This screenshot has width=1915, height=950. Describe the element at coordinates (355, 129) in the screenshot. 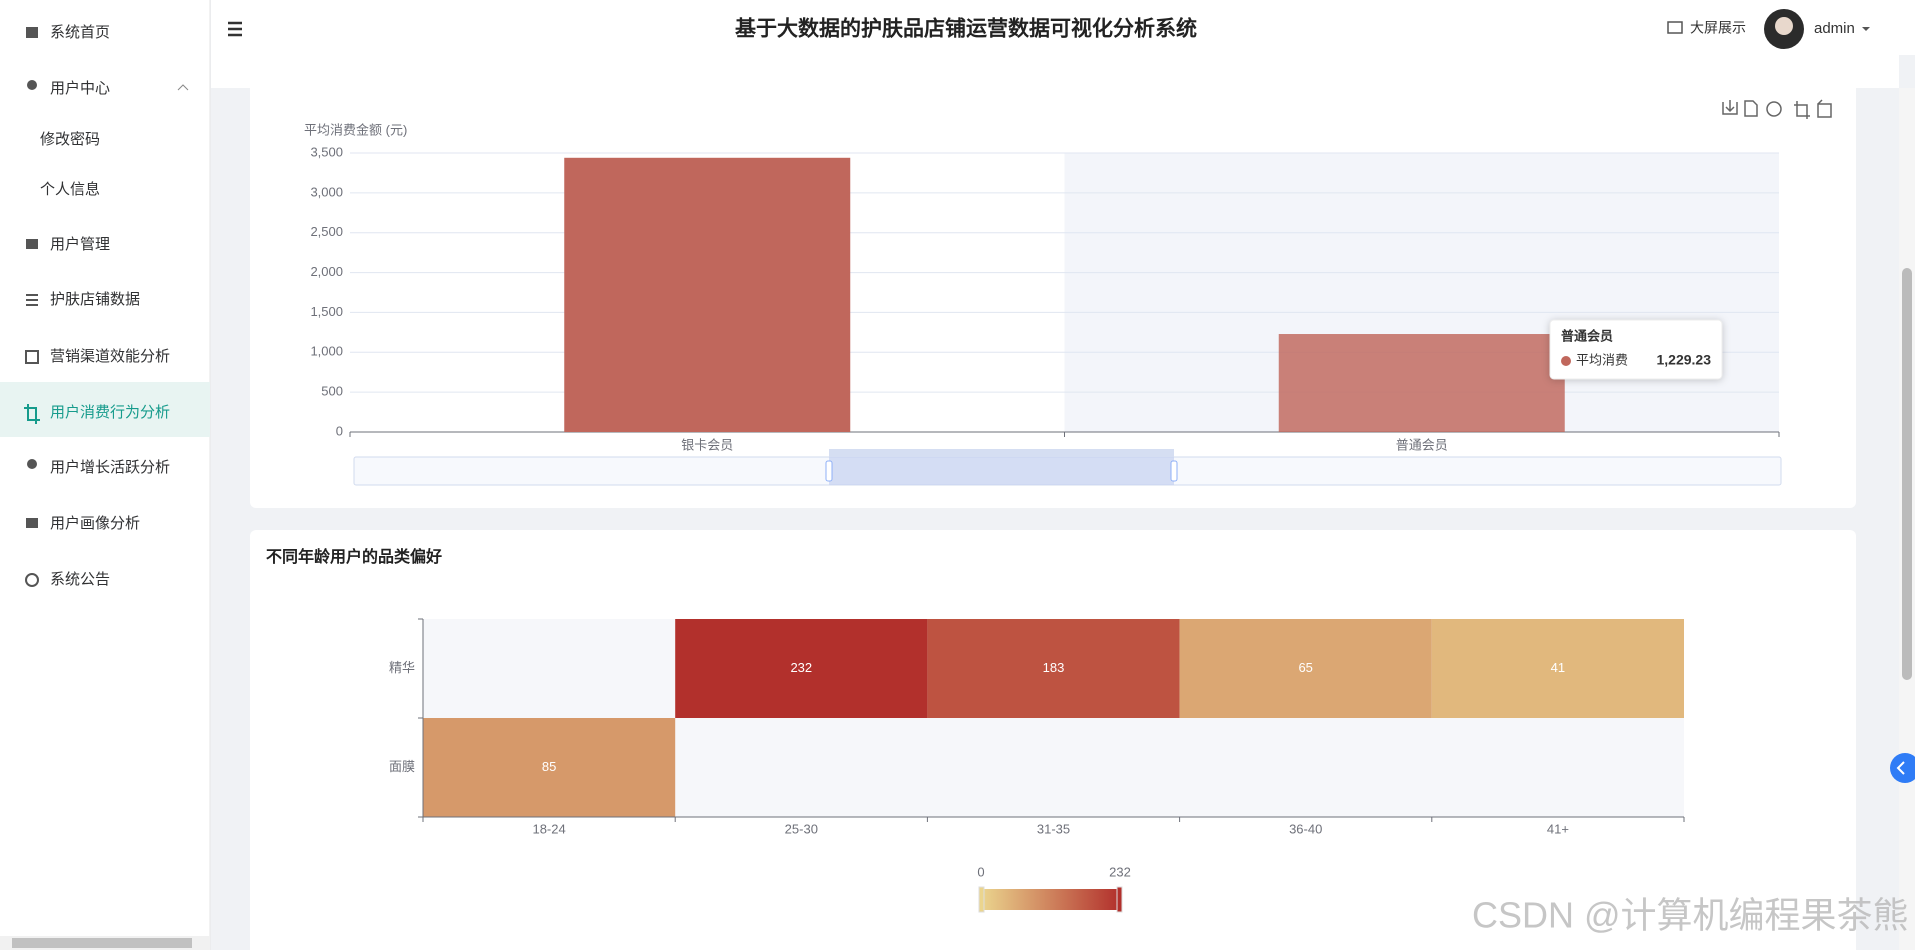

I see `y-axis-label: 平均消费金额 (元)` at that location.